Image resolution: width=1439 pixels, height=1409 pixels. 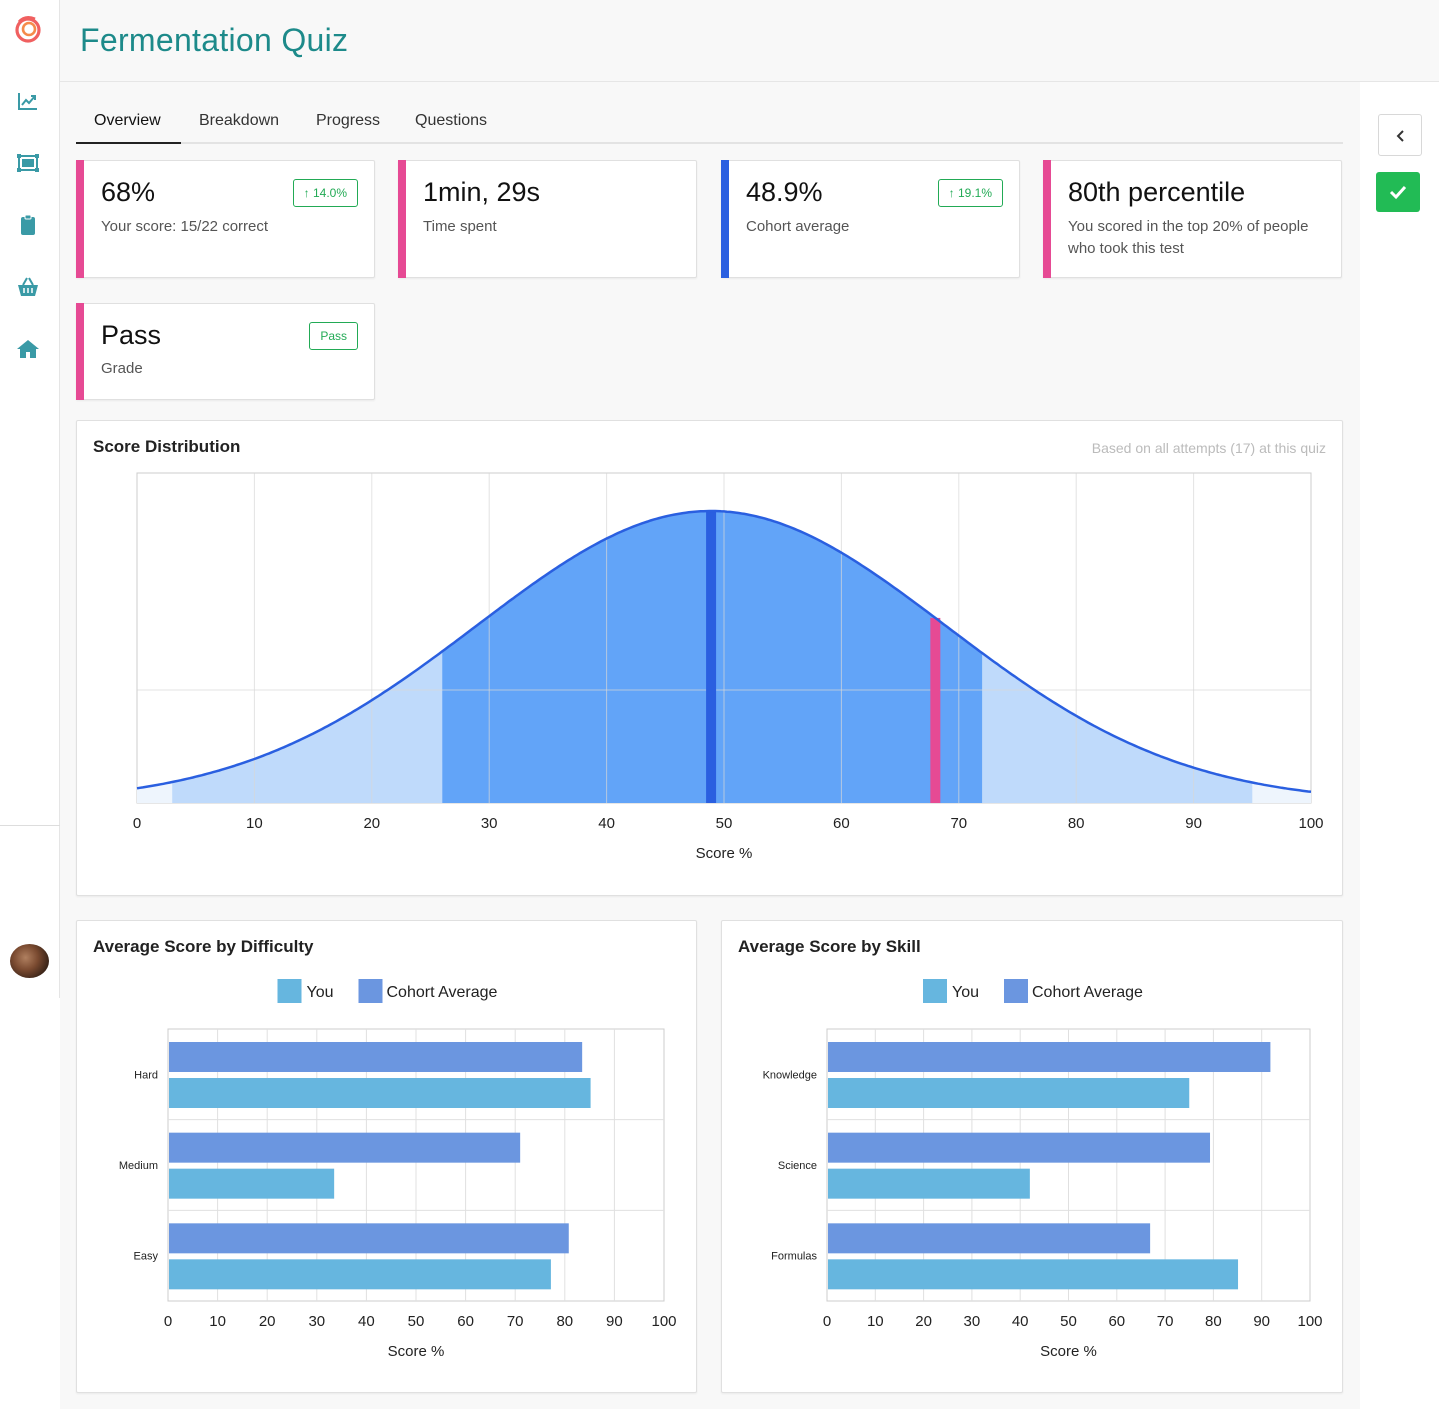 What do you see at coordinates (131, 335) in the screenshot?
I see `grade-value: Pass` at bounding box center [131, 335].